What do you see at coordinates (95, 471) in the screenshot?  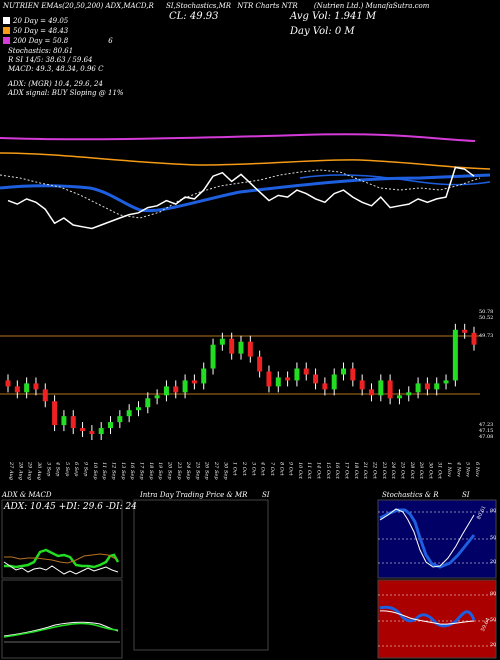 I see `date-tick-label: 10 Sep` at bounding box center [95, 471].